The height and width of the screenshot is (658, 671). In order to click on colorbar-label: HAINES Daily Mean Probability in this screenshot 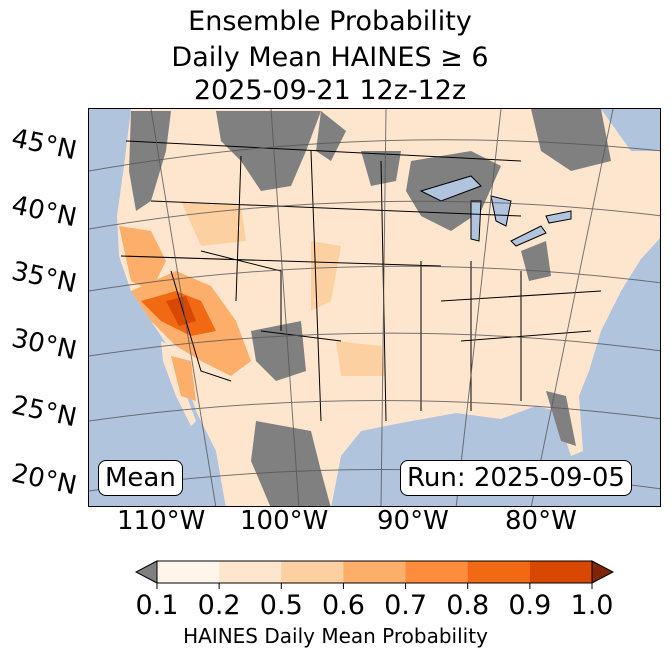, I will do `click(335, 636)`.